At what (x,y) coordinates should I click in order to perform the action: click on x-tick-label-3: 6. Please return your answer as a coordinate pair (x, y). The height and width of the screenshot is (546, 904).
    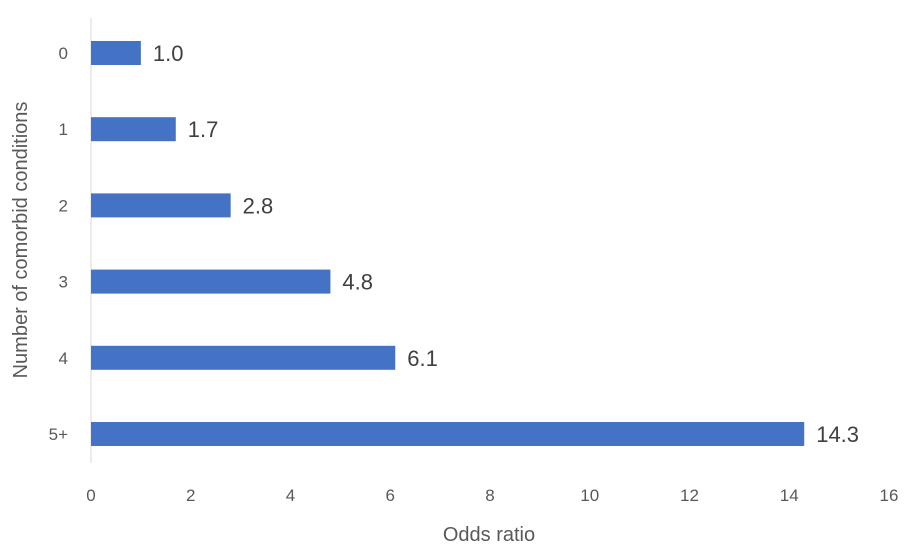
    Looking at the image, I should click on (390, 495).